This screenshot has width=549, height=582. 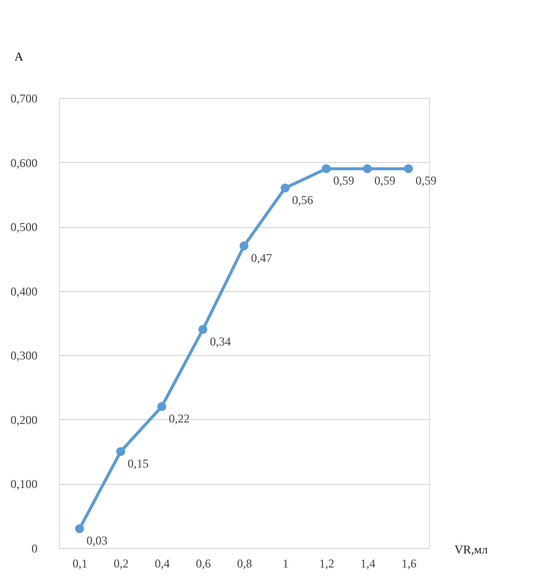 What do you see at coordinates (24, 163) in the screenshot?
I see `y-tick-label: 0,600` at bounding box center [24, 163].